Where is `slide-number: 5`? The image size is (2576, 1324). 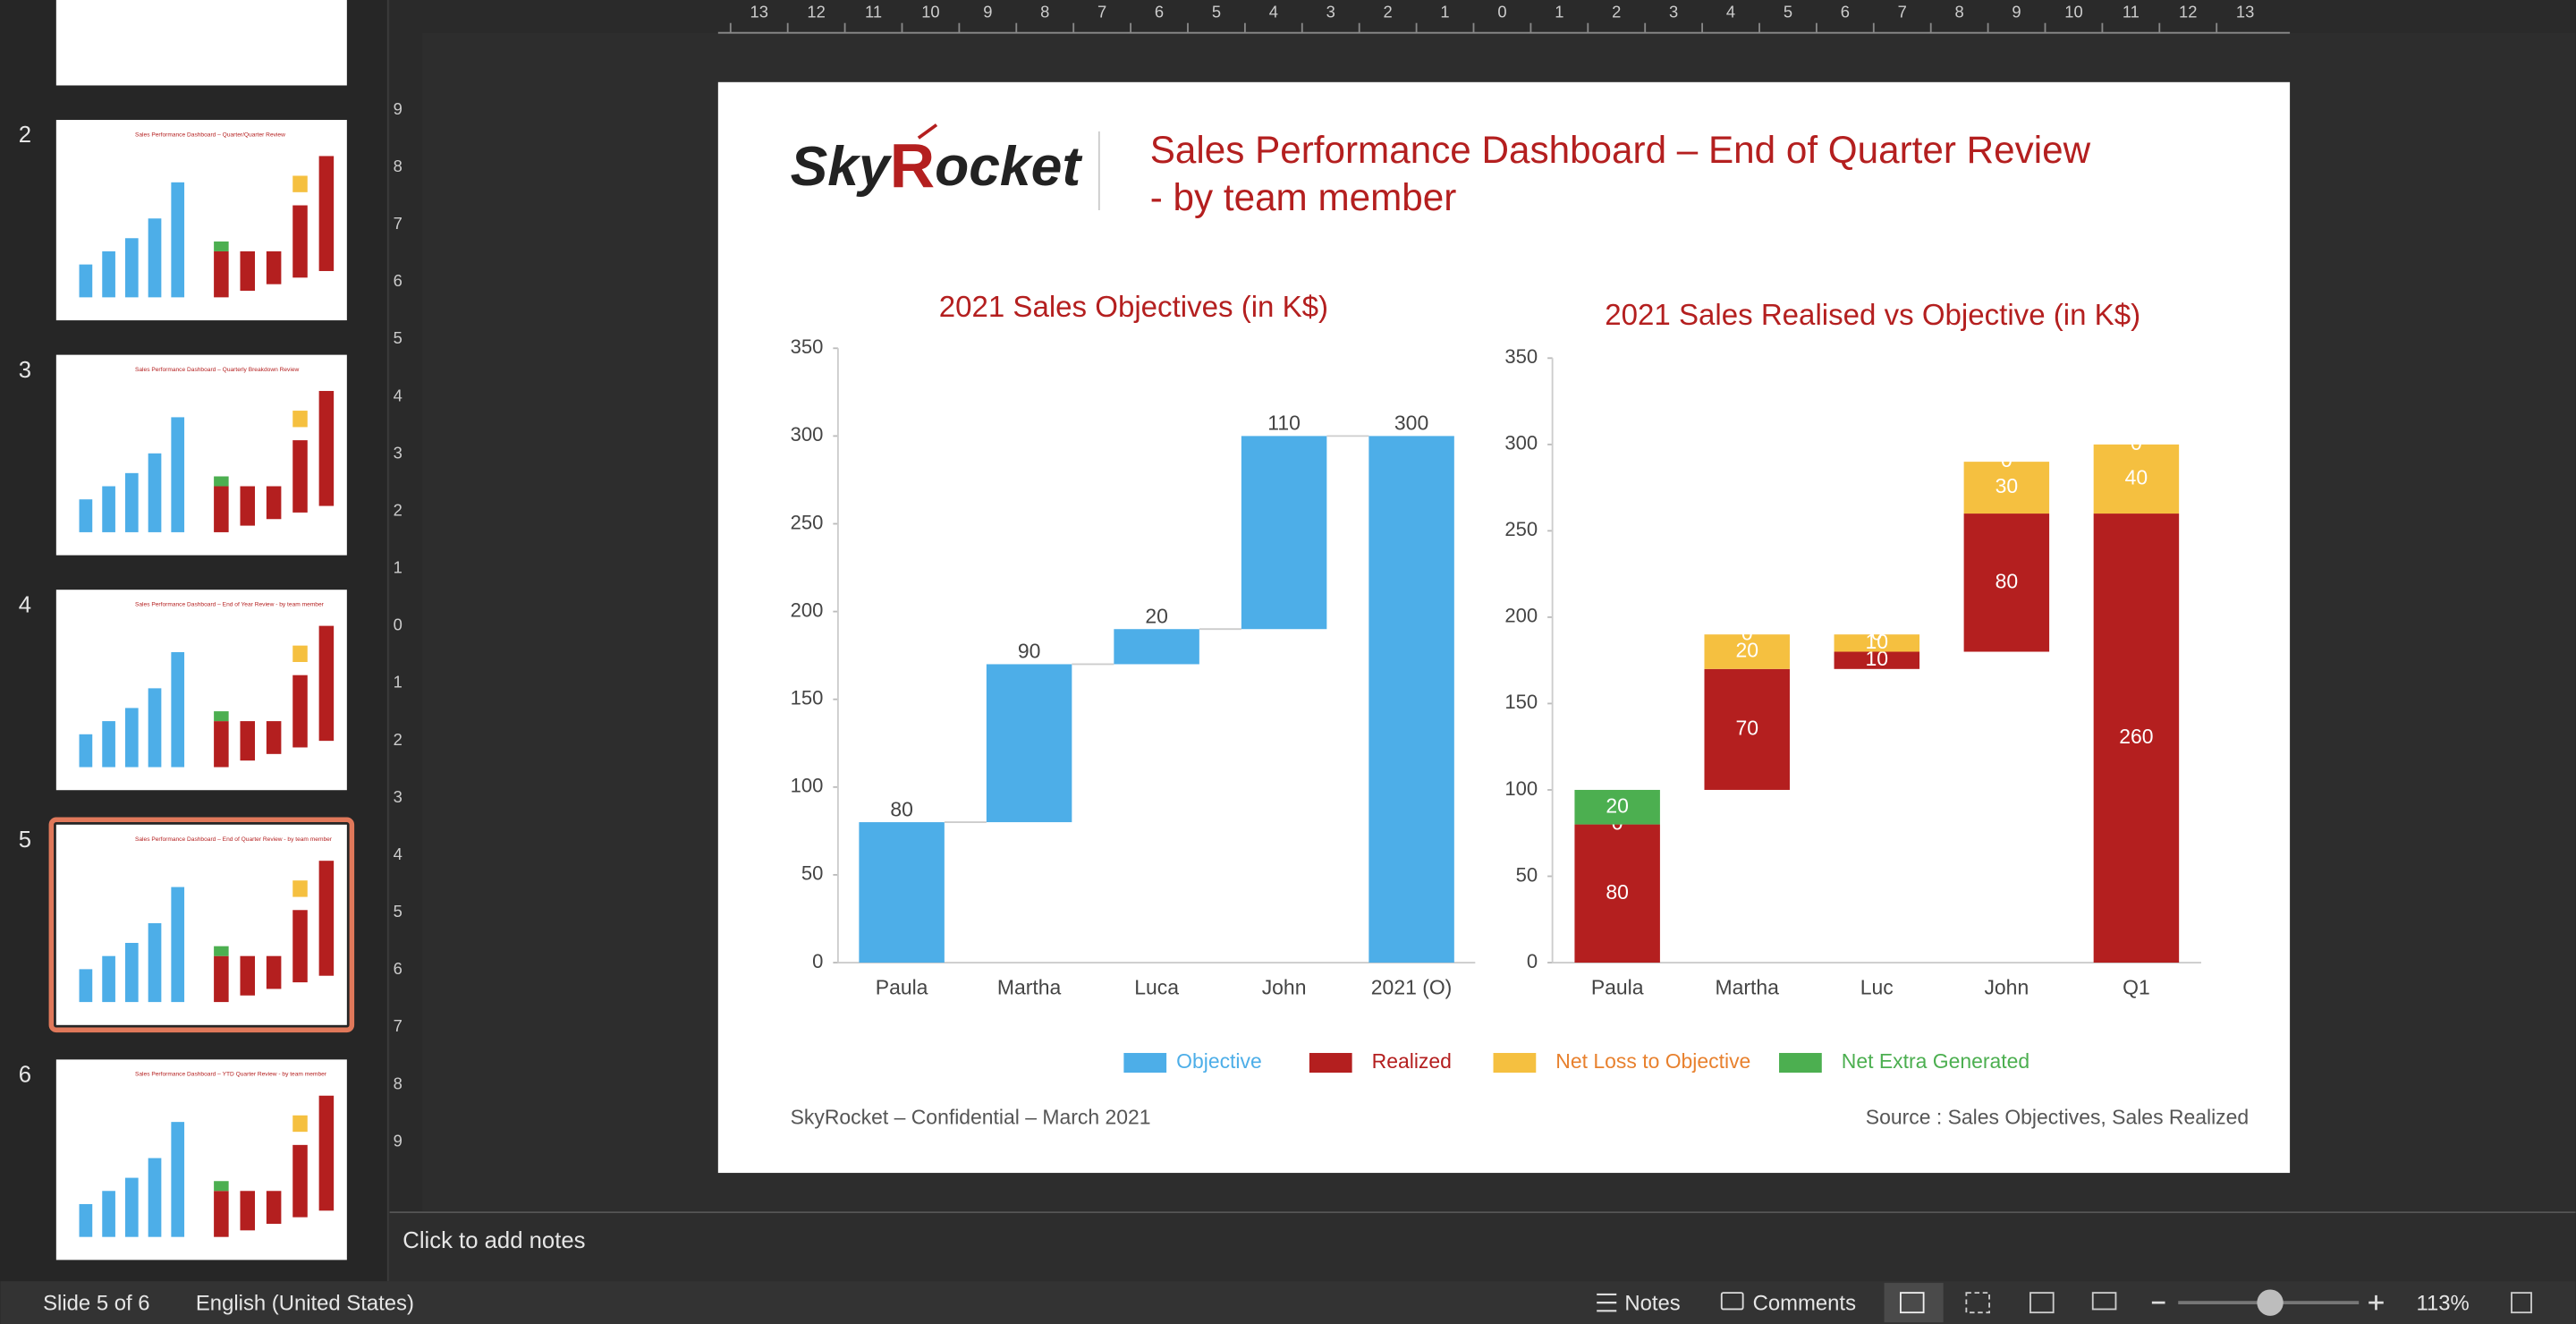 slide-number: 5 is located at coordinates (25, 840).